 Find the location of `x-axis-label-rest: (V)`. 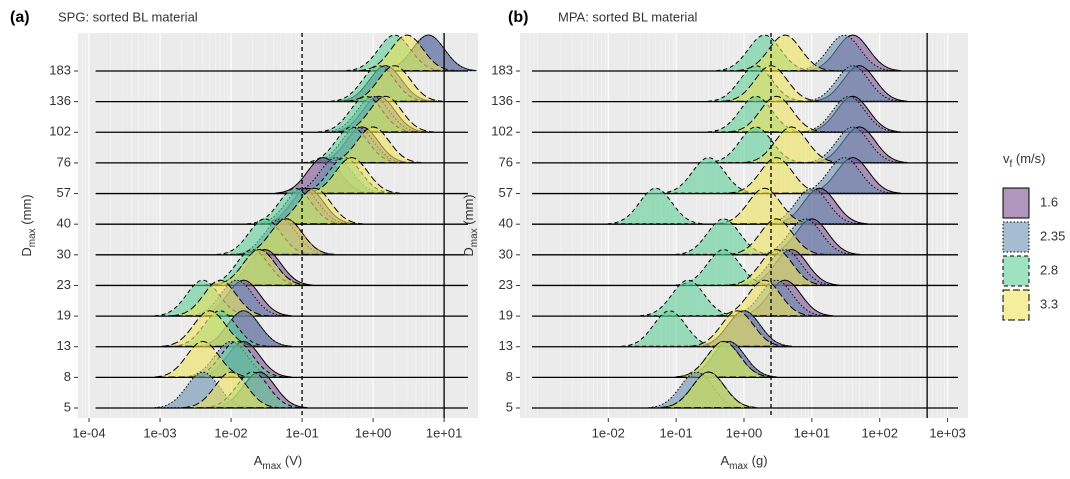

x-axis-label-rest: (V) is located at coordinates (291, 460).